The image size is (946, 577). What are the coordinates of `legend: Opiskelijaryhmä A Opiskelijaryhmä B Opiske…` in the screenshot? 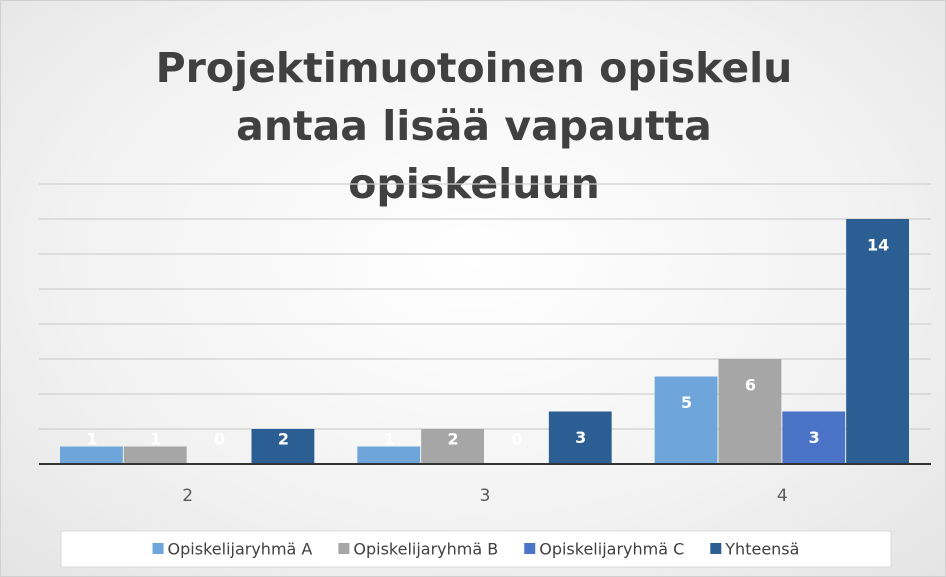 It's located at (476, 549).